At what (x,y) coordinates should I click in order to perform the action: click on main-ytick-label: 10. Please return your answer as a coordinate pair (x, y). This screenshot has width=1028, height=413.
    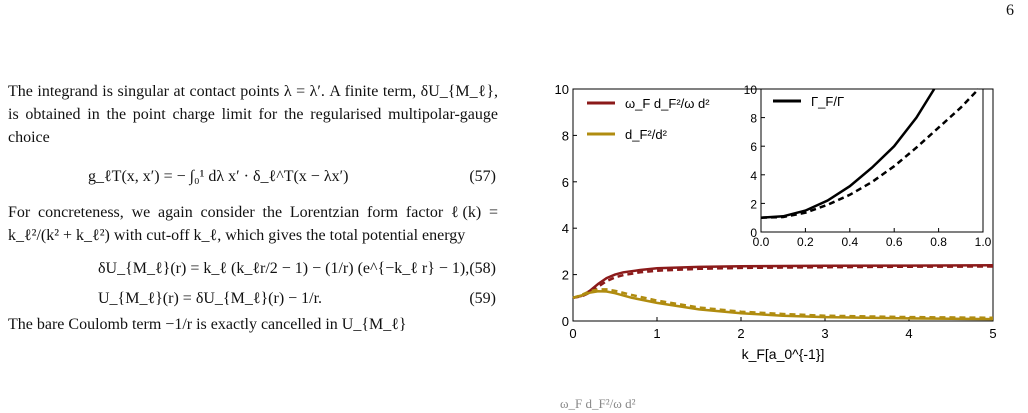
    Looking at the image, I should click on (562, 89).